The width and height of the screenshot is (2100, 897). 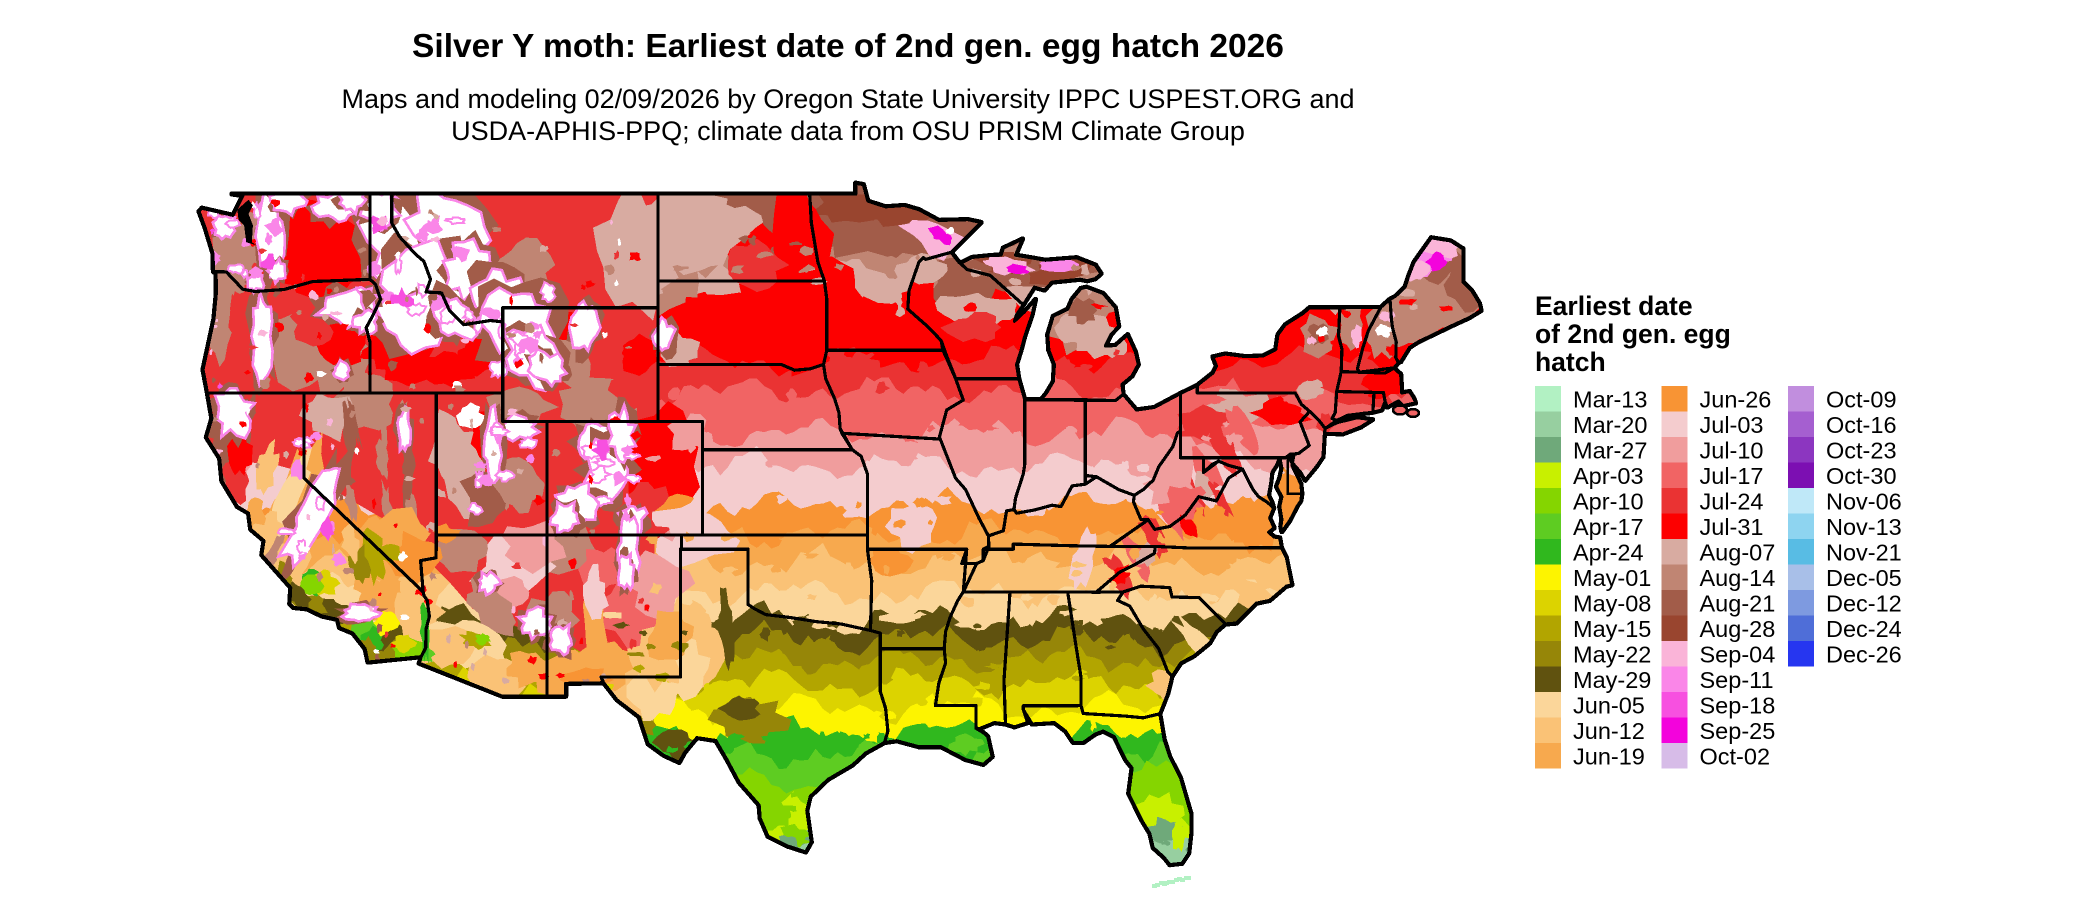 What do you see at coordinates (1736, 400) in the screenshot?
I see `svg-text: Jun-26` at bounding box center [1736, 400].